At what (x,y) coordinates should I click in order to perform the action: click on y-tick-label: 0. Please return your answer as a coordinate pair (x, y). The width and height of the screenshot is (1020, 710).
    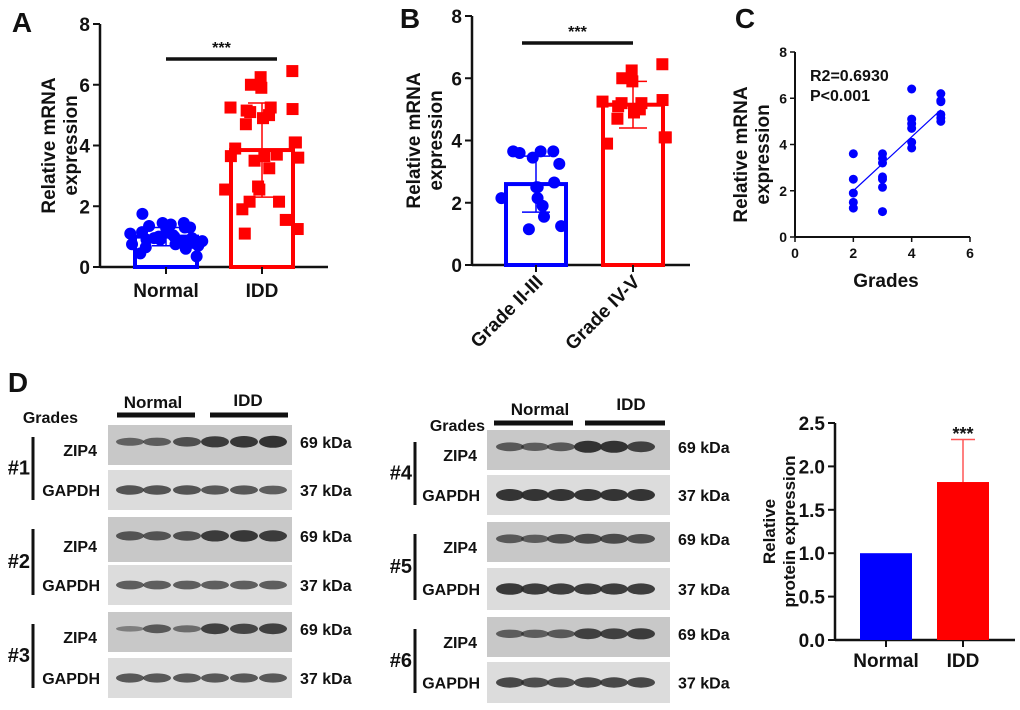
    Looking at the image, I should click on (783, 237).